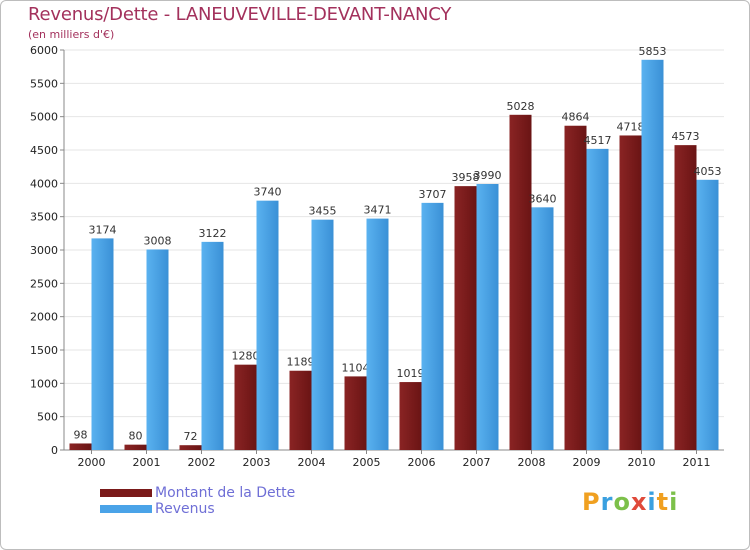  I want to click on legend-label-revenus: Revenus, so click(185, 509).